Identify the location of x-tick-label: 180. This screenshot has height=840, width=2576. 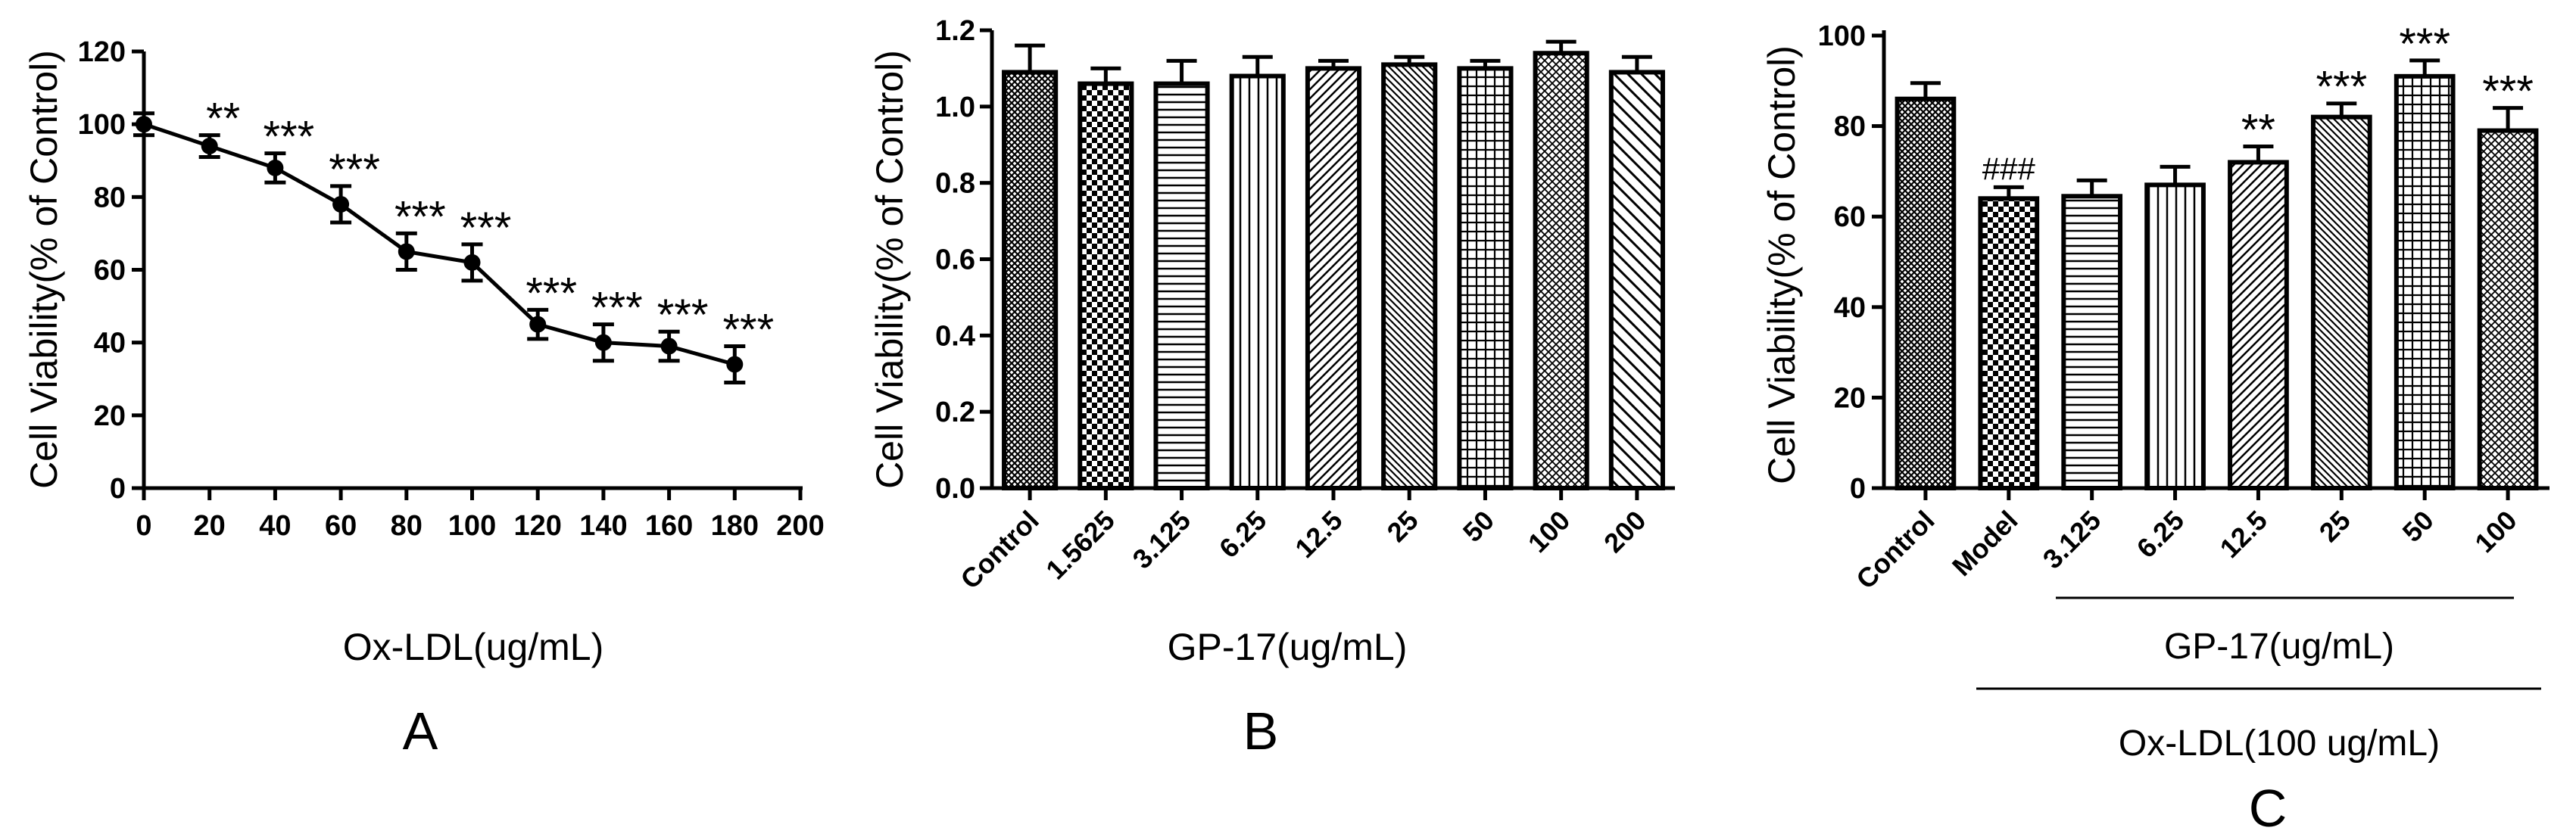
(735, 526).